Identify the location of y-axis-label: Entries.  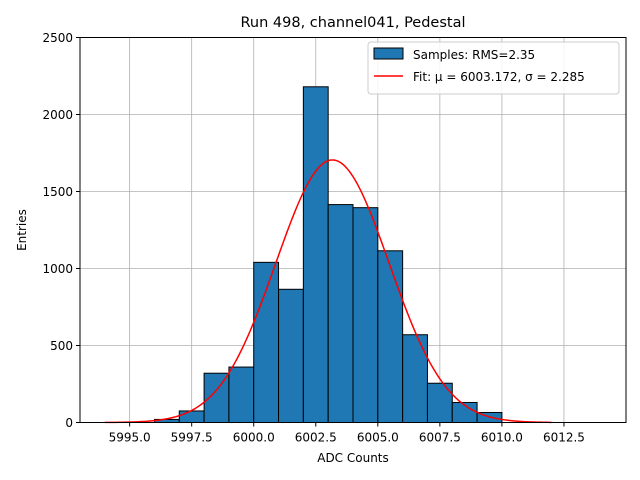
(22, 230).